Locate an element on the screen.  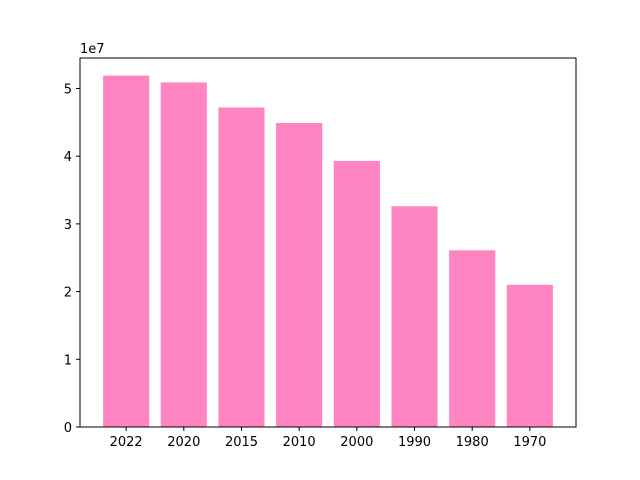
x-tick-label: 1980 is located at coordinates (472, 442).